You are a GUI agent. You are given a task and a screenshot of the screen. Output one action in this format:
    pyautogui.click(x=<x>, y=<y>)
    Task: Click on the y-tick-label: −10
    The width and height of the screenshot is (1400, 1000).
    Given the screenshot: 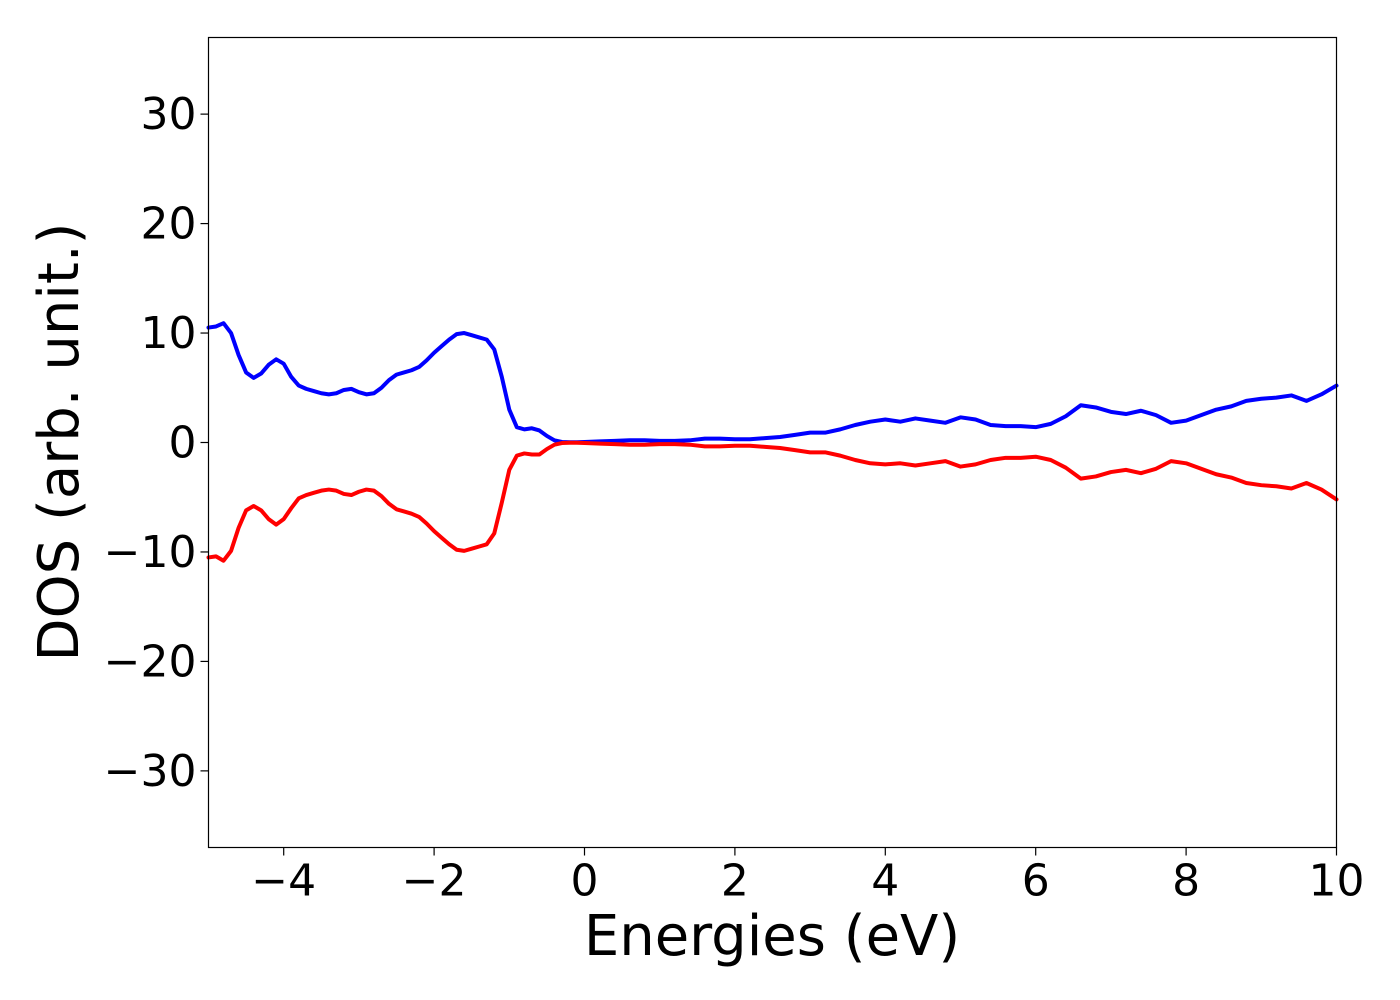 What is the action you would take?
    pyautogui.click(x=150, y=552)
    